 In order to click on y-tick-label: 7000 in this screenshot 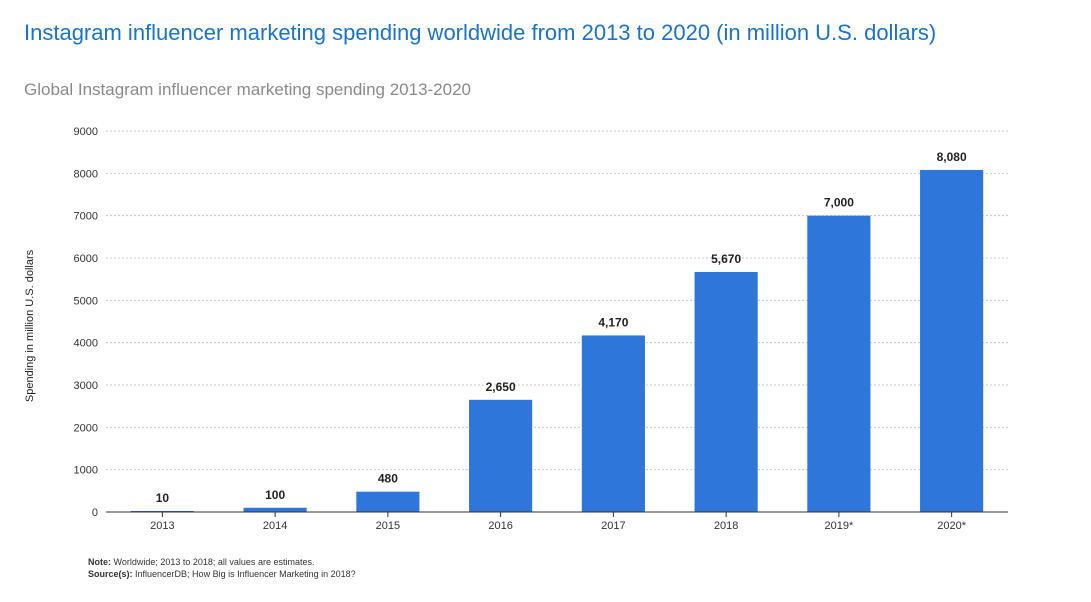, I will do `click(86, 217)`.